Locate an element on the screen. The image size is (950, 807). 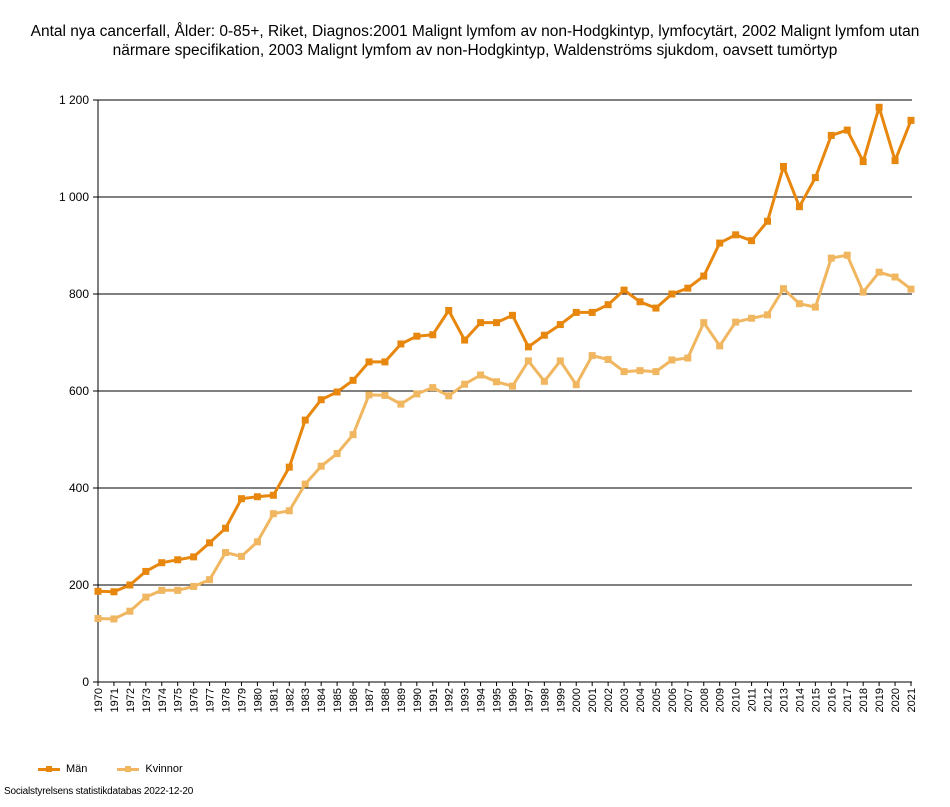
x-tick-label: 1975 is located at coordinates (179, 700).